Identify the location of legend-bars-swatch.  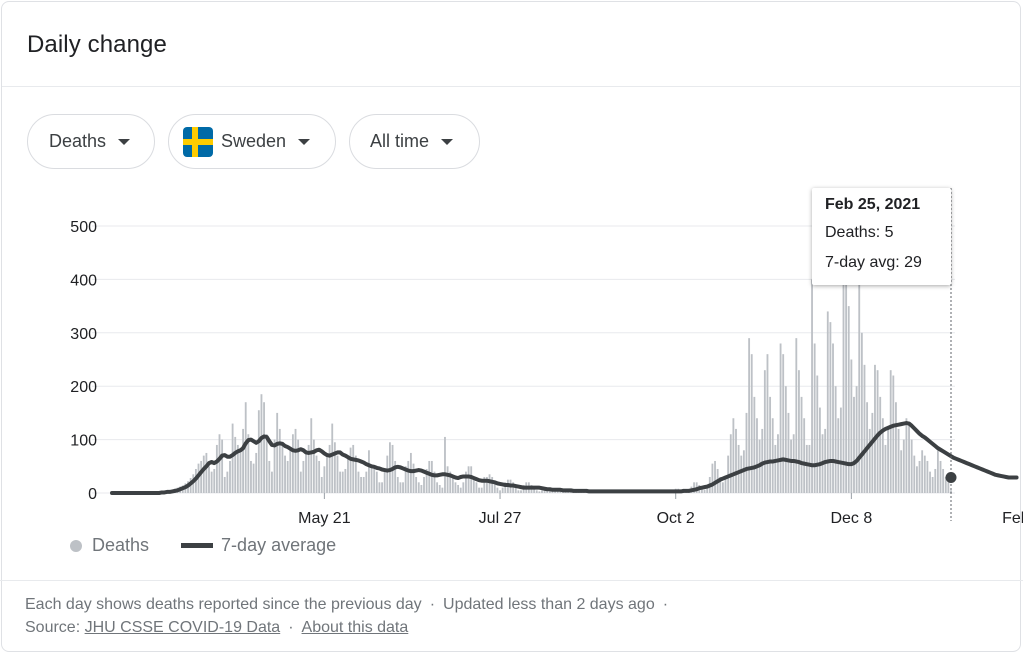
(76, 545).